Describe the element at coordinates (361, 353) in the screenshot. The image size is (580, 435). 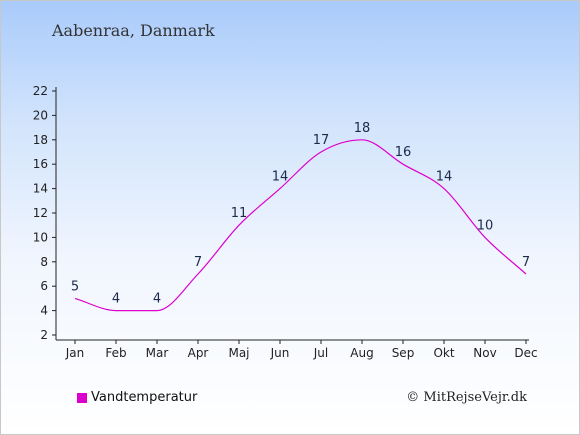
I see `x-tick-label: Aug` at that location.